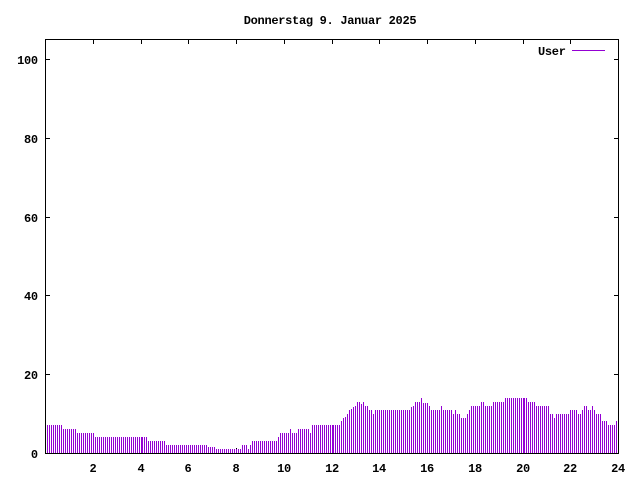  What do you see at coordinates (618, 469) in the screenshot?
I see `svg-text: 24` at bounding box center [618, 469].